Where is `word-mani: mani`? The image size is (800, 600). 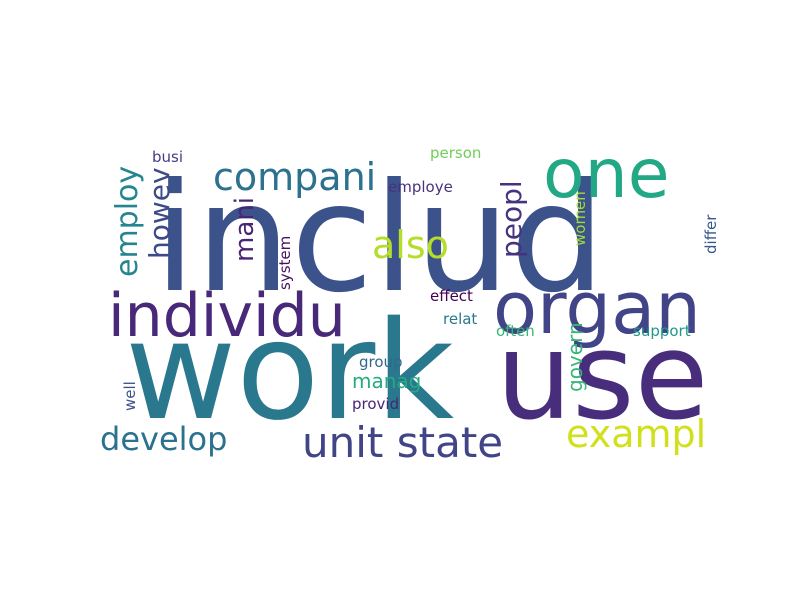 word-mani: mani is located at coordinates (245, 229).